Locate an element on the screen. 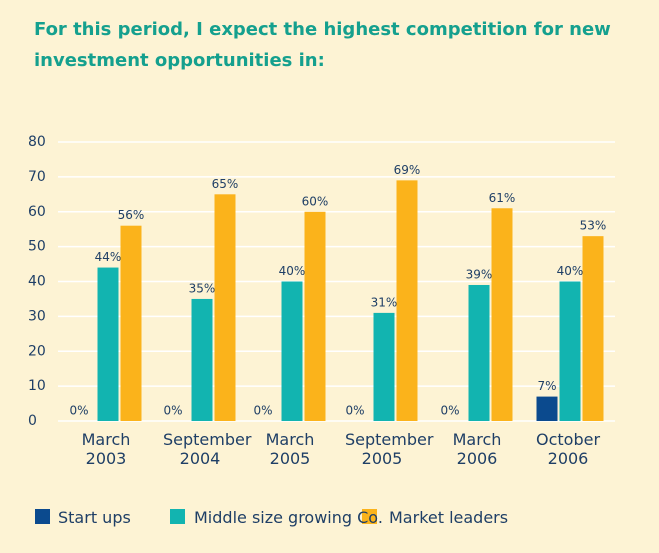 The width and height of the screenshot is (659, 553). y-tick-label: 80 is located at coordinates (37, 142).